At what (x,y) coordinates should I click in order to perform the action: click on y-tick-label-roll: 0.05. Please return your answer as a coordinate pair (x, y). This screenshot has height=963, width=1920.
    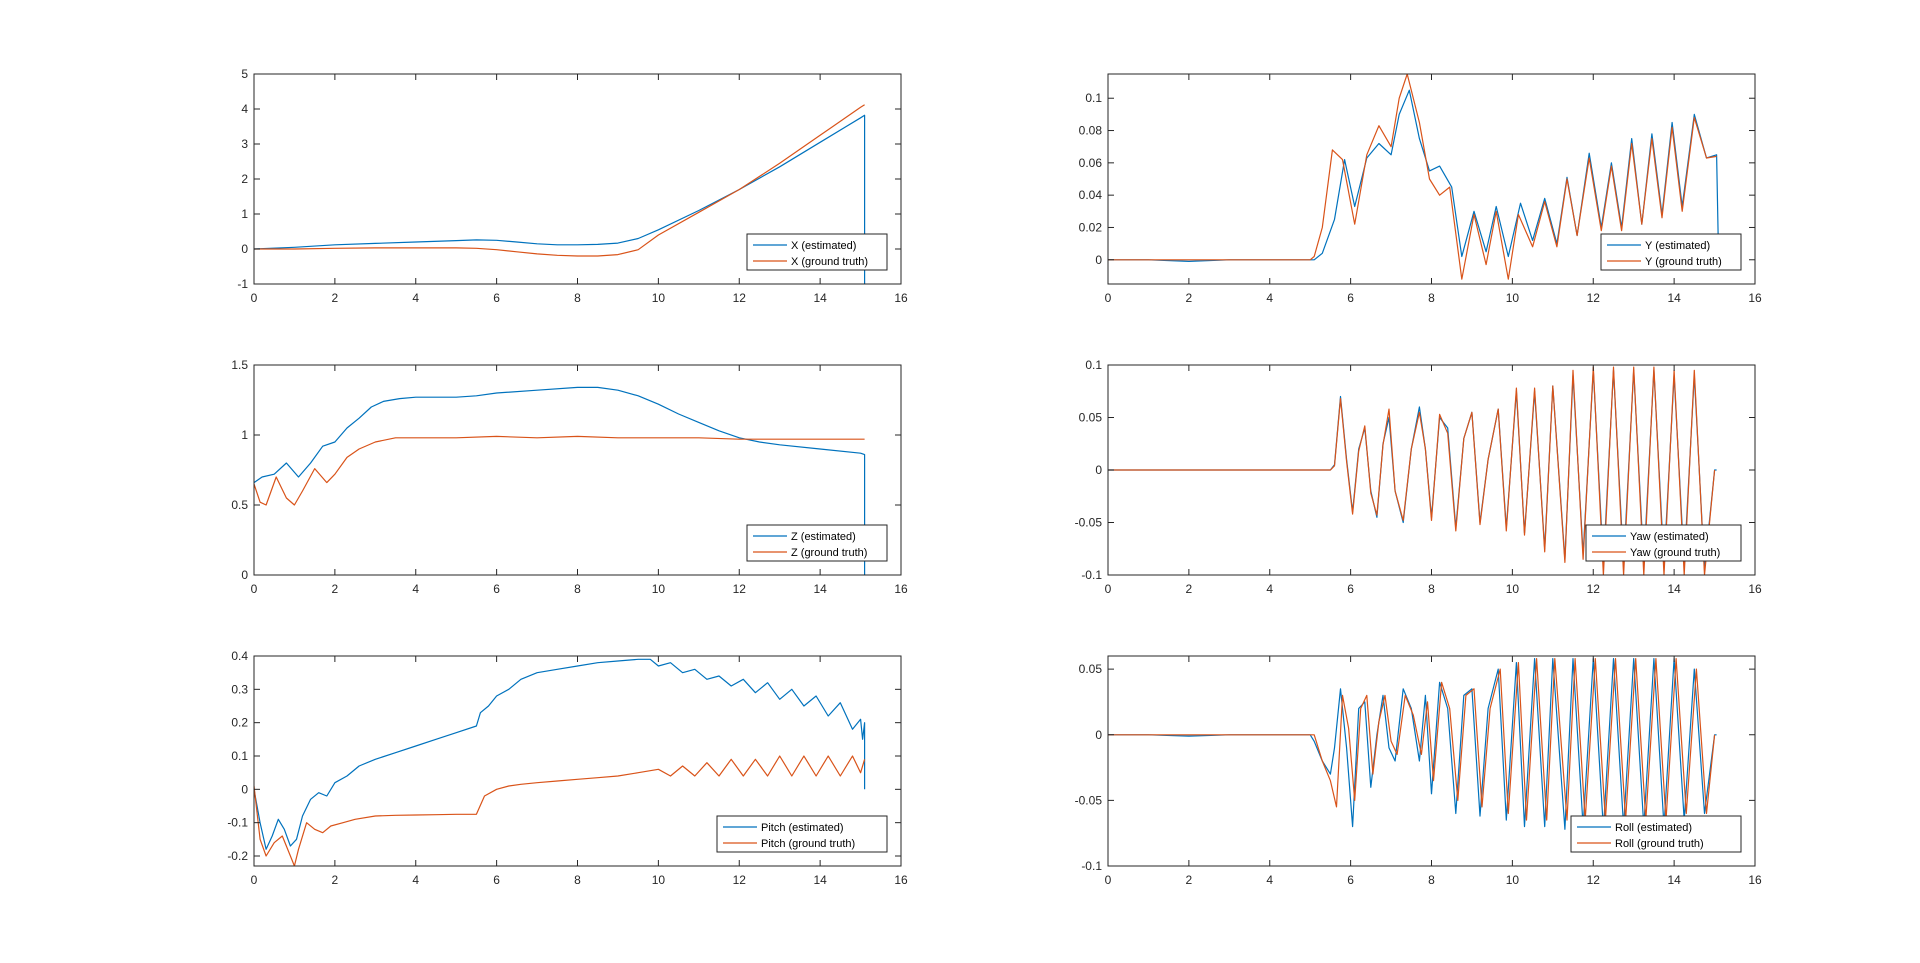
    Looking at the image, I should click on (1091, 669).